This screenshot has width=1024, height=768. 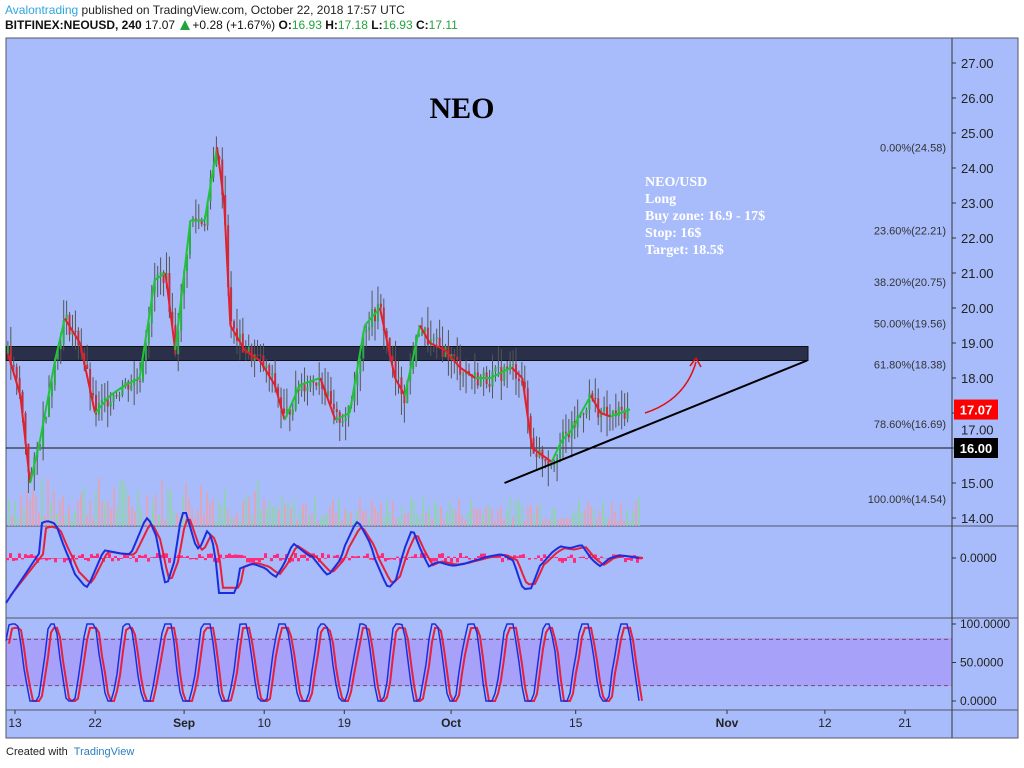 I want to click on high-label: H:, so click(x=331, y=25).